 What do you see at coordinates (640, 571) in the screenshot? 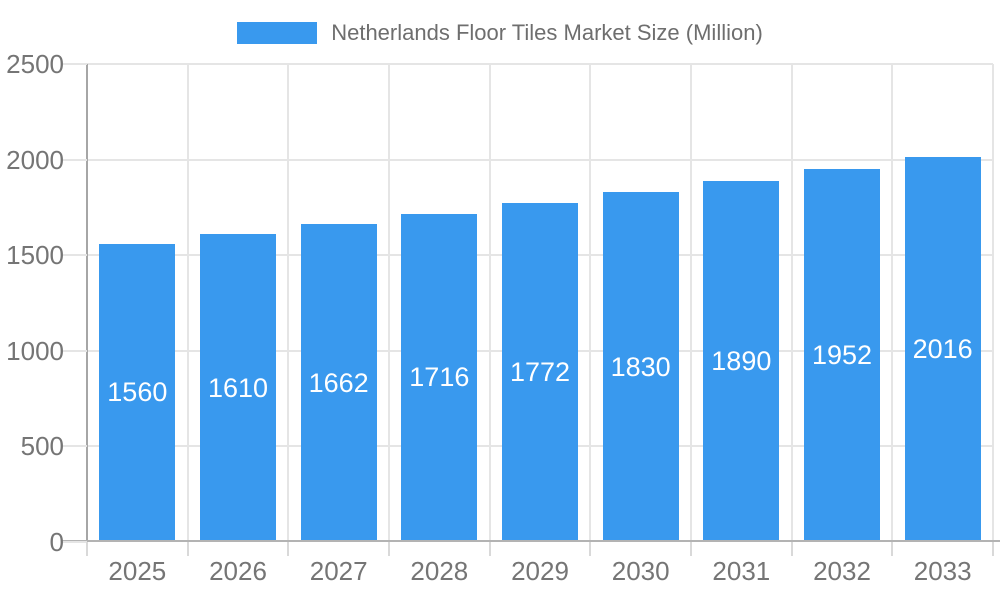
I see `x-axis-tick-label: 2030` at bounding box center [640, 571].